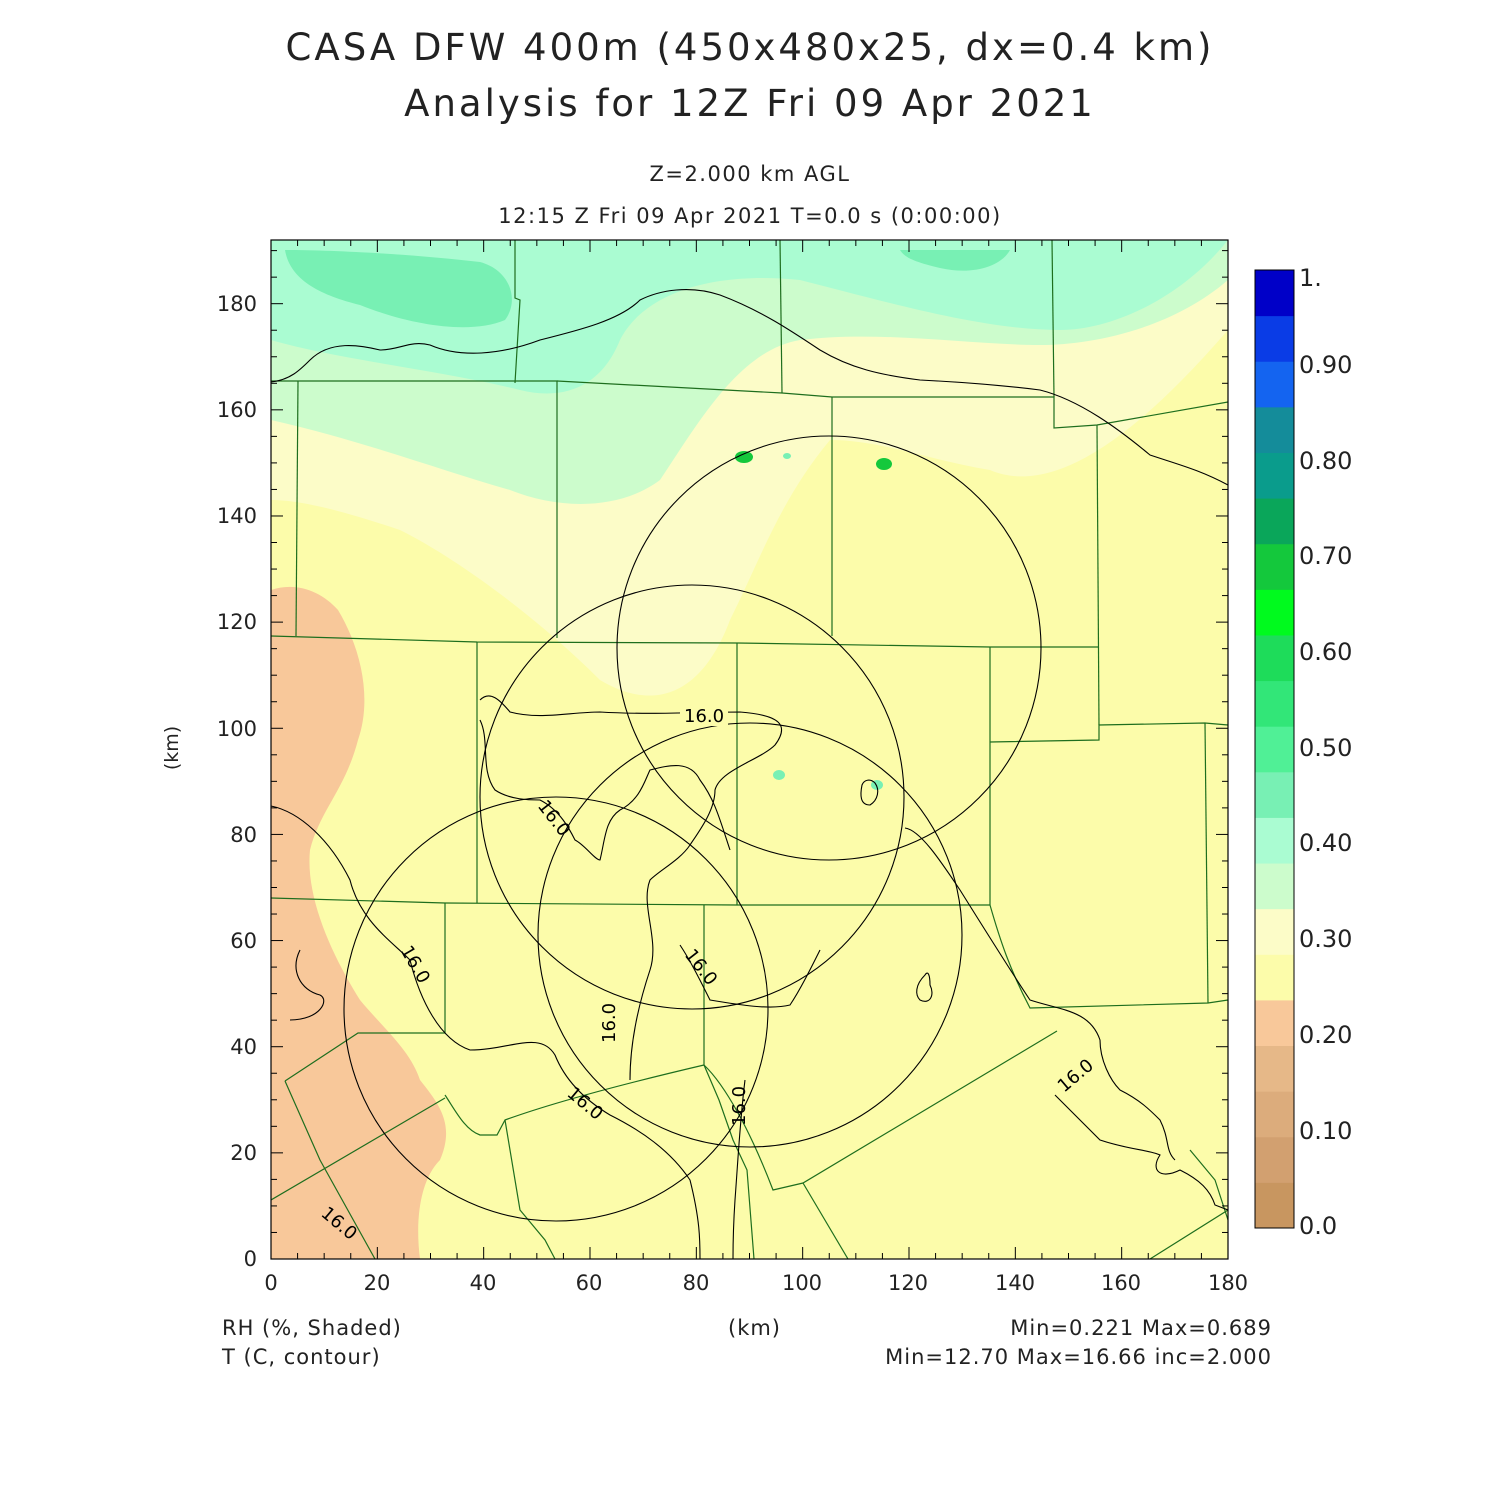  I want to click on colorbar-label: 0.0, so click(1318, 1226).